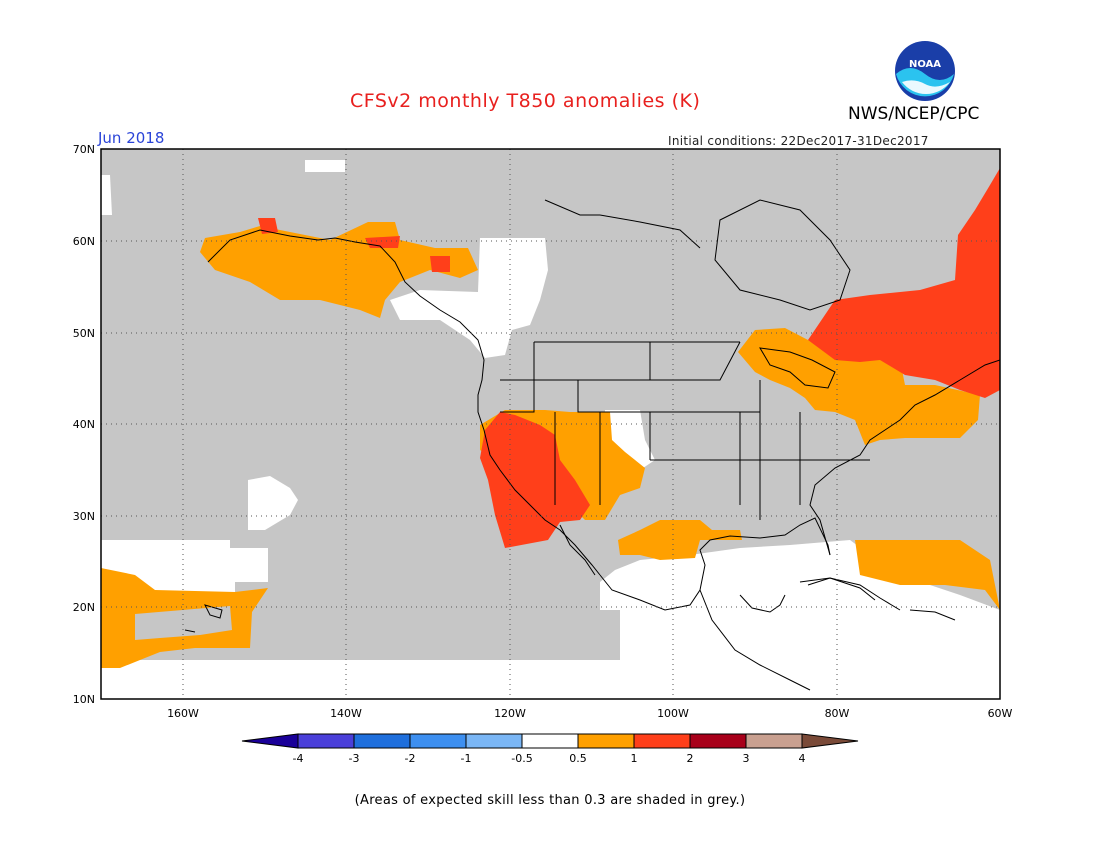 The image size is (1100, 850). Describe the element at coordinates (410, 758) in the screenshot. I see `colorbar-tick-label: -2` at that location.